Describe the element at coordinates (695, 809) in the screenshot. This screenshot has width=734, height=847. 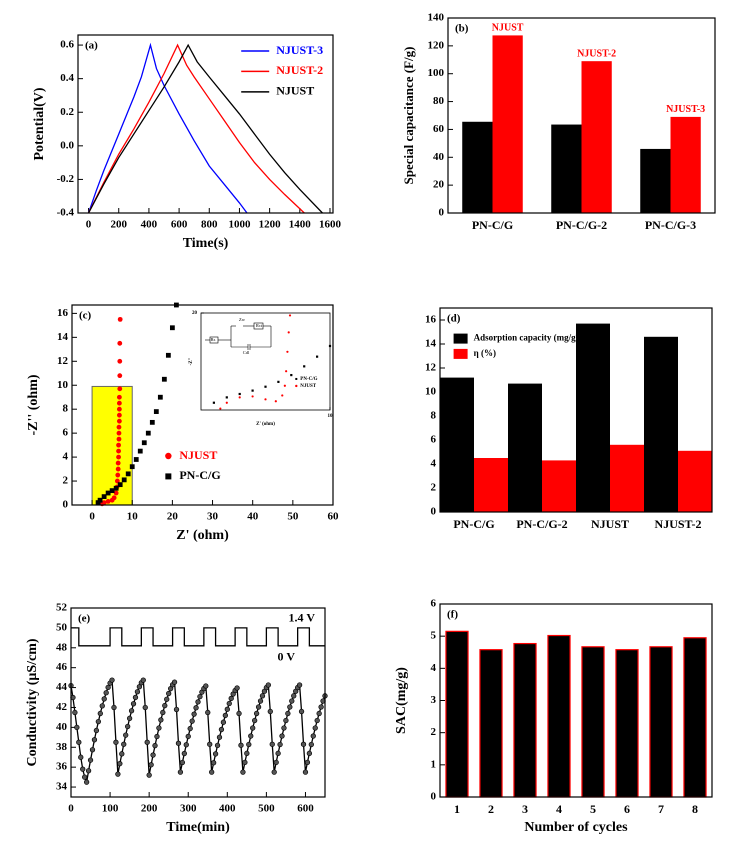
I see `x-tick-label: 8` at that location.